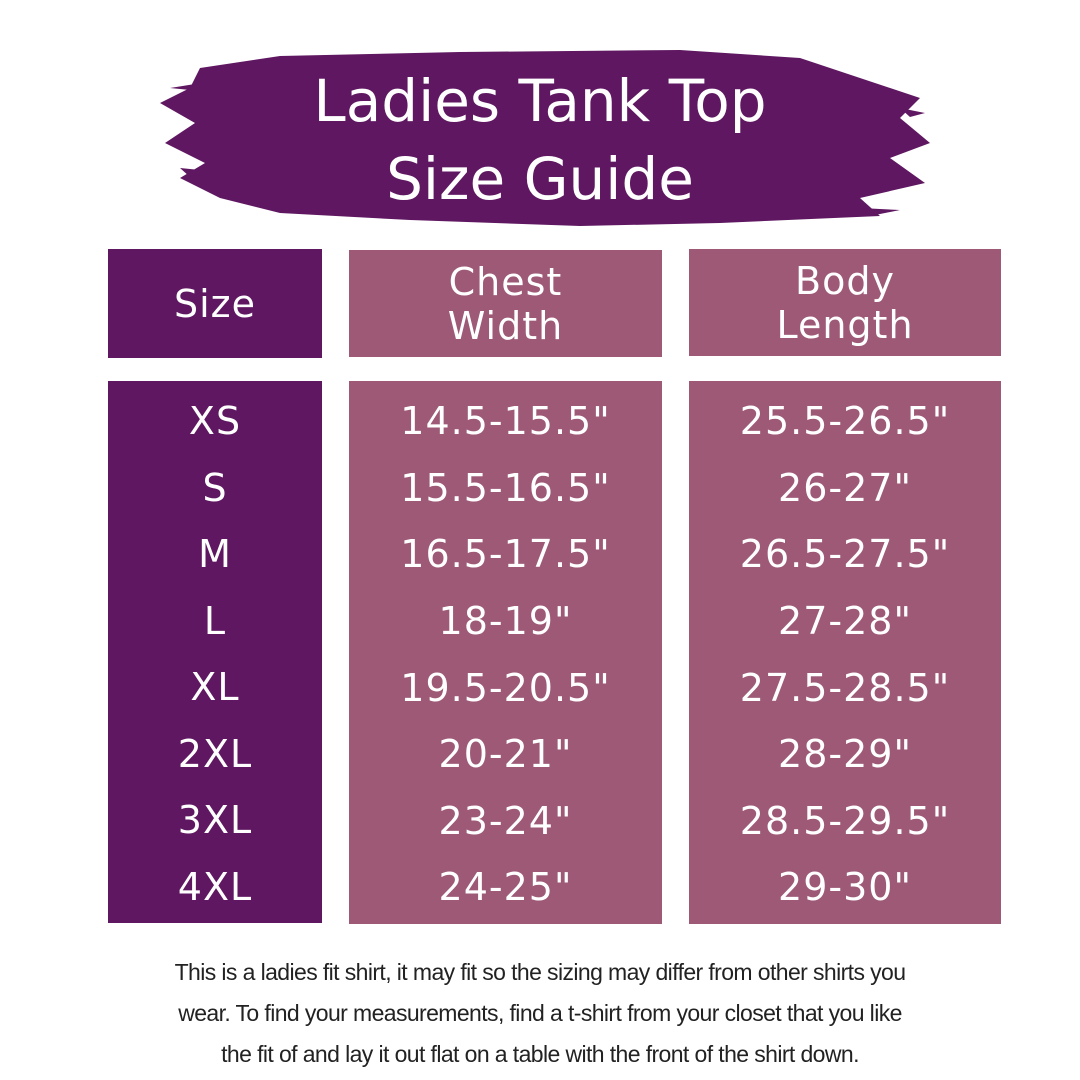  What do you see at coordinates (215, 487) in the screenshot?
I see `size-cell: S` at bounding box center [215, 487].